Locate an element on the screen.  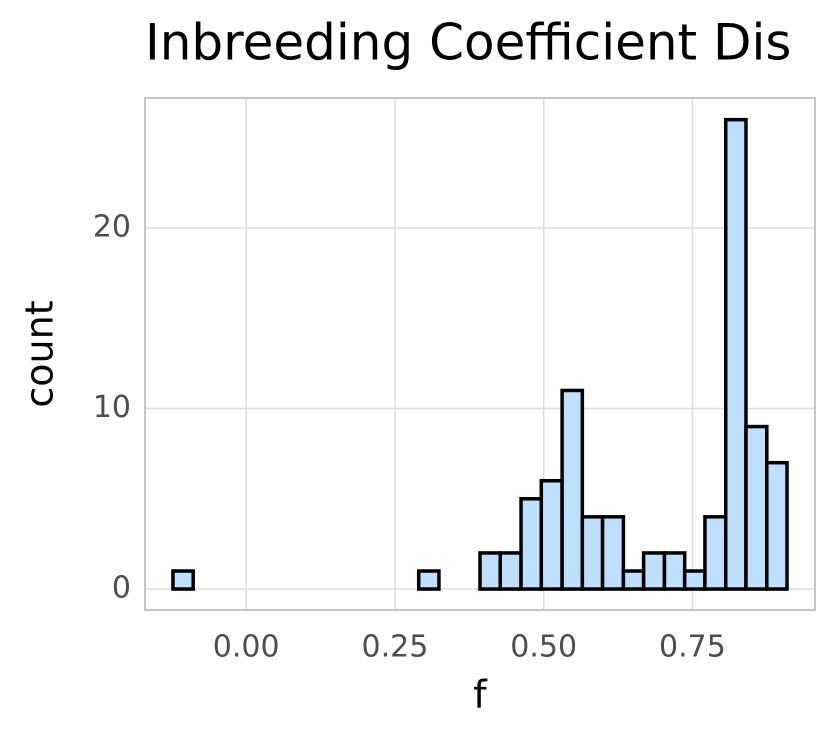
y-tick-label: 10 is located at coordinates (112, 407).